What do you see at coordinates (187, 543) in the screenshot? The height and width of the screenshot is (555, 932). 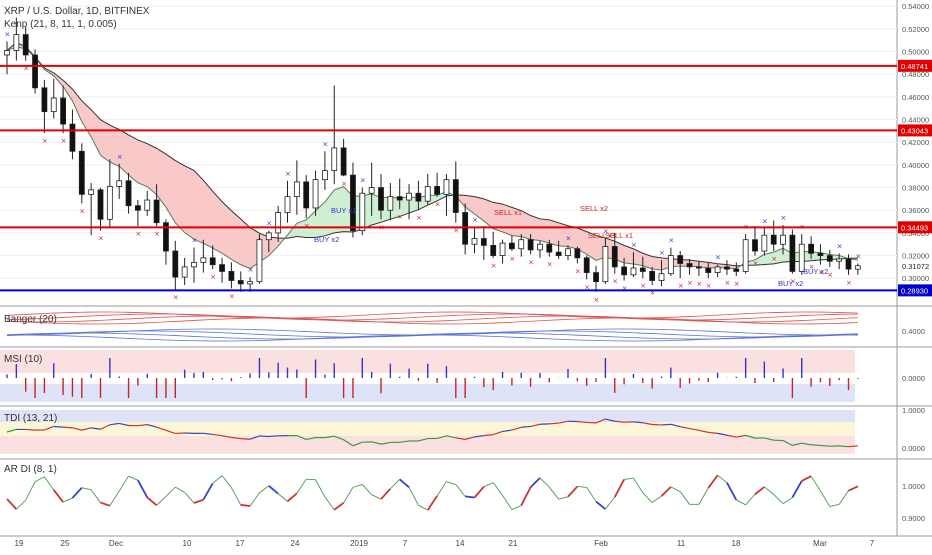 I see `x-tick-label: 10` at bounding box center [187, 543].